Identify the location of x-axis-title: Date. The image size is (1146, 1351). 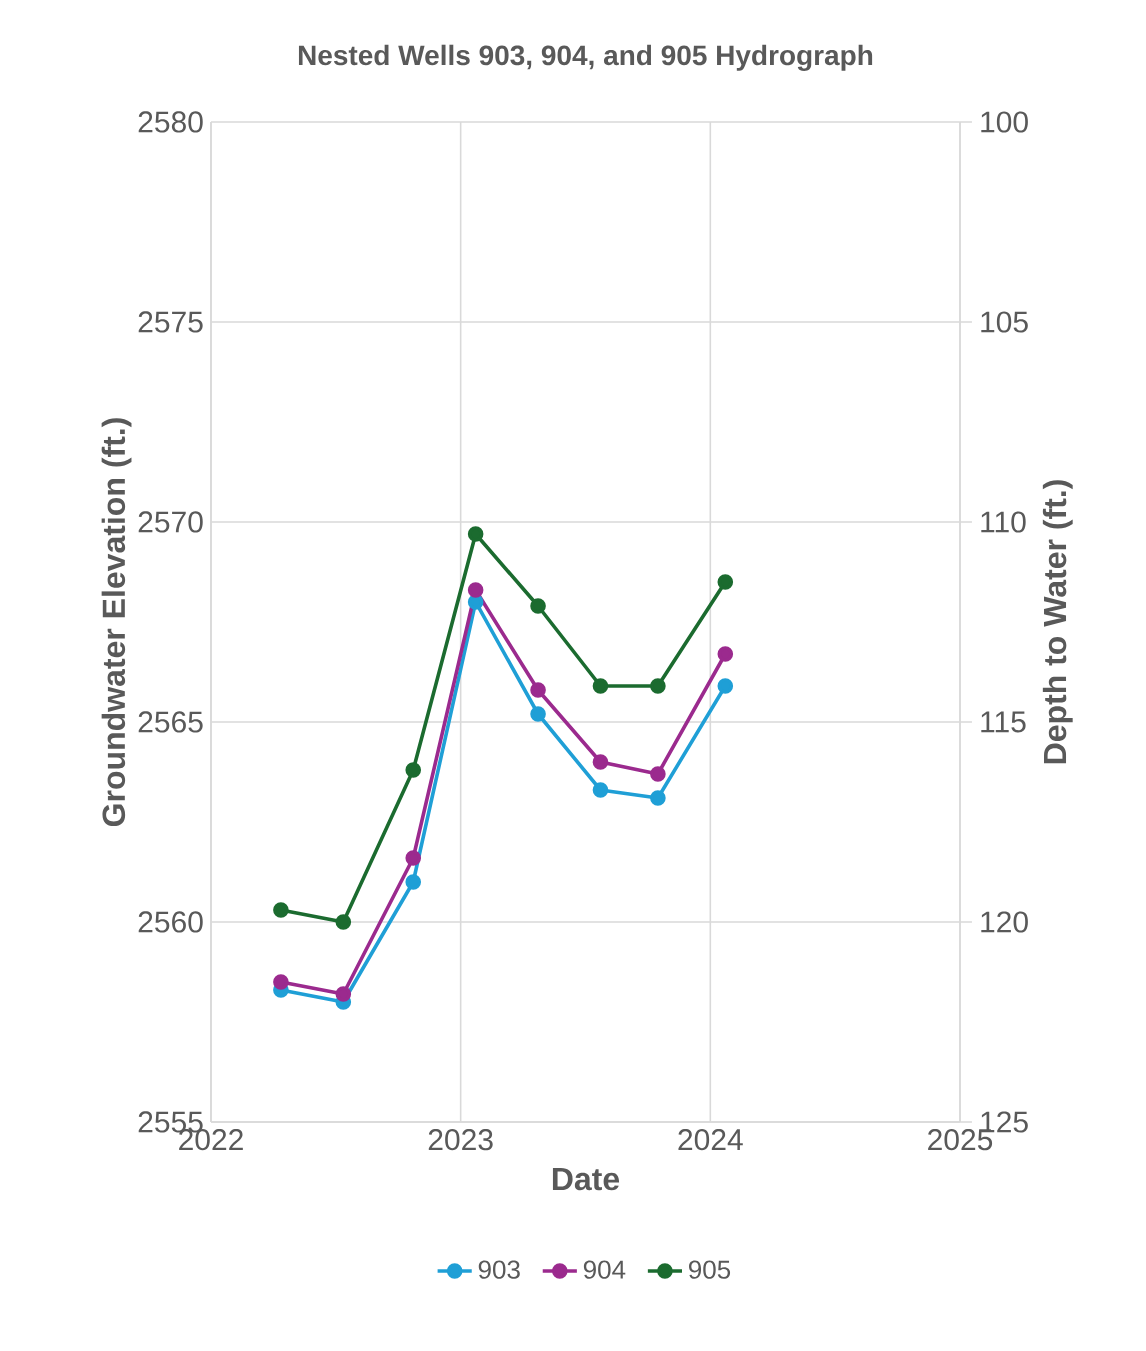
(586, 1179).